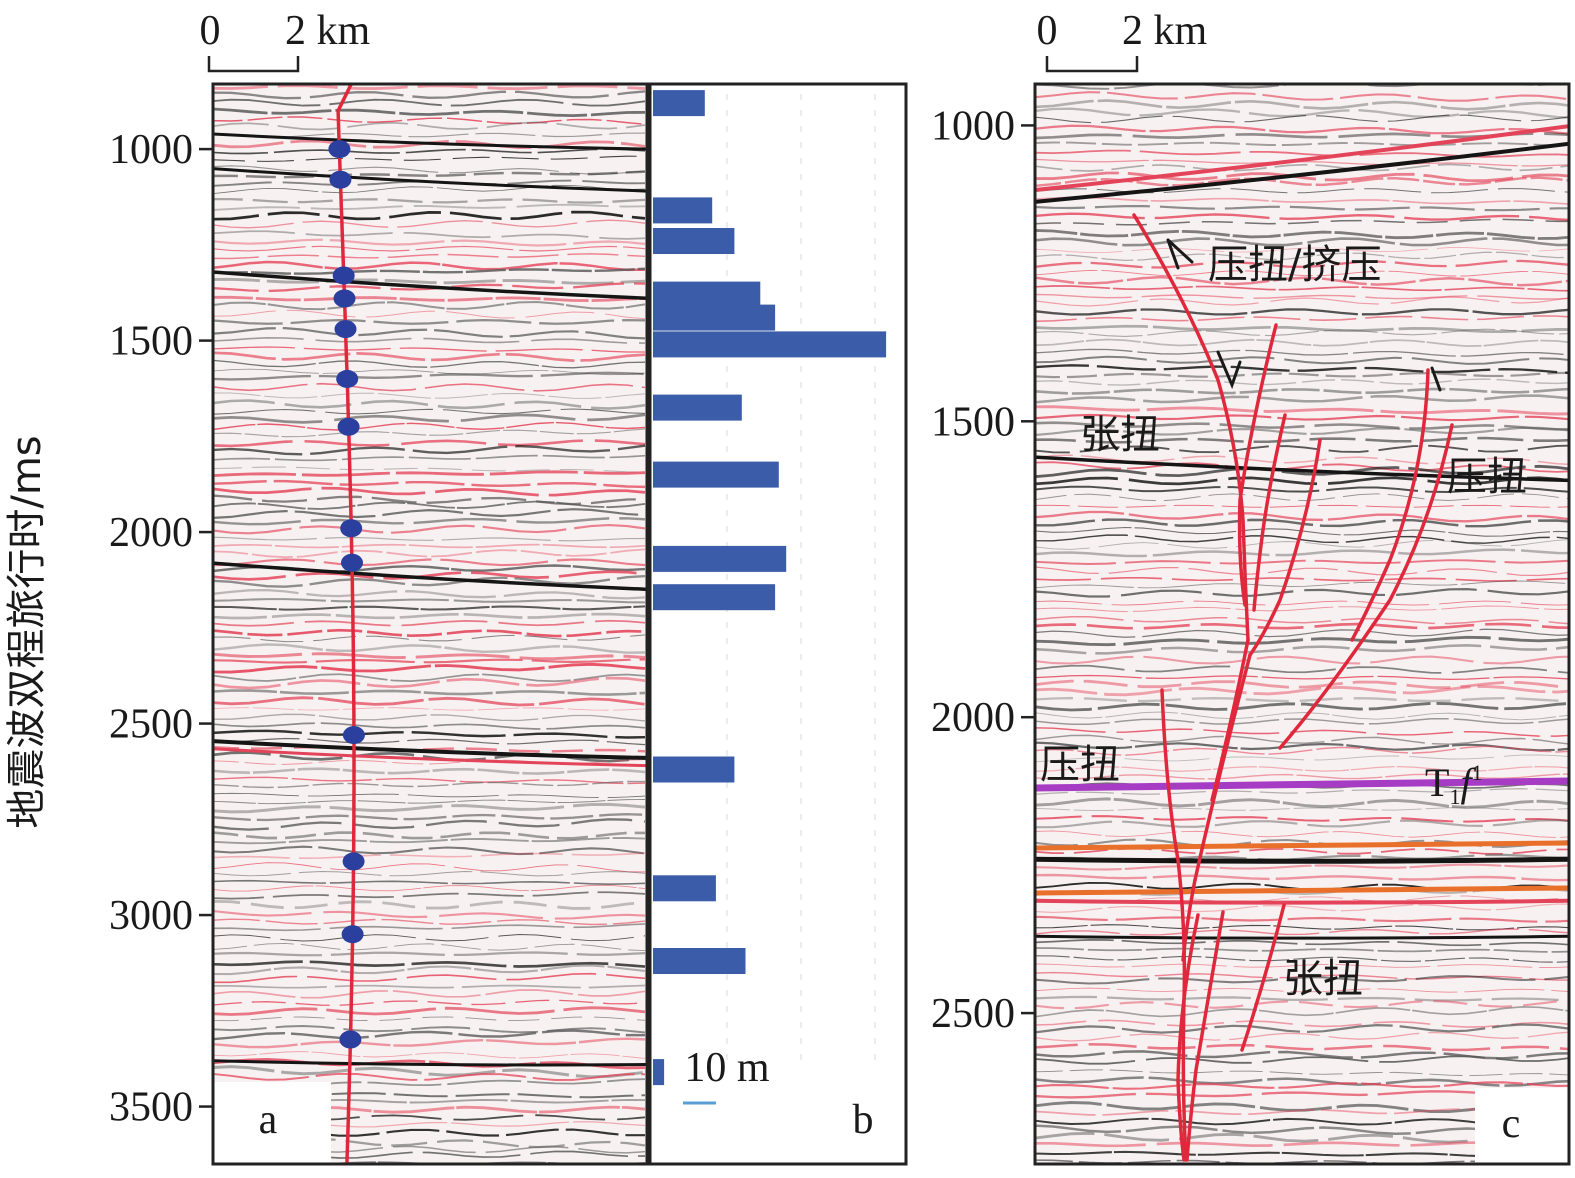 Image resolution: width=1575 pixels, height=1178 pixels. Describe the element at coordinates (151, 150) in the screenshot. I see `y-tick-label: 1000` at that location.